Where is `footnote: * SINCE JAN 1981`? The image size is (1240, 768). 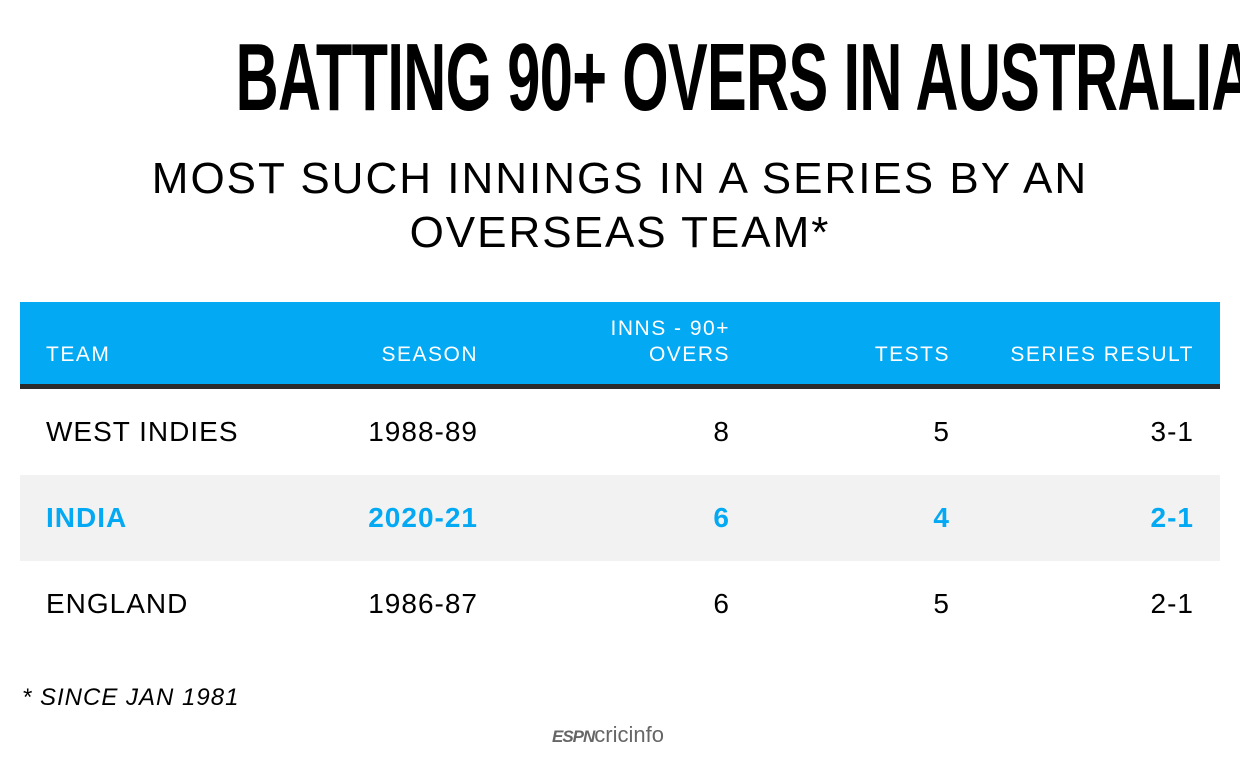
footnote: * SINCE JAN 1981 is located at coordinates (131, 697).